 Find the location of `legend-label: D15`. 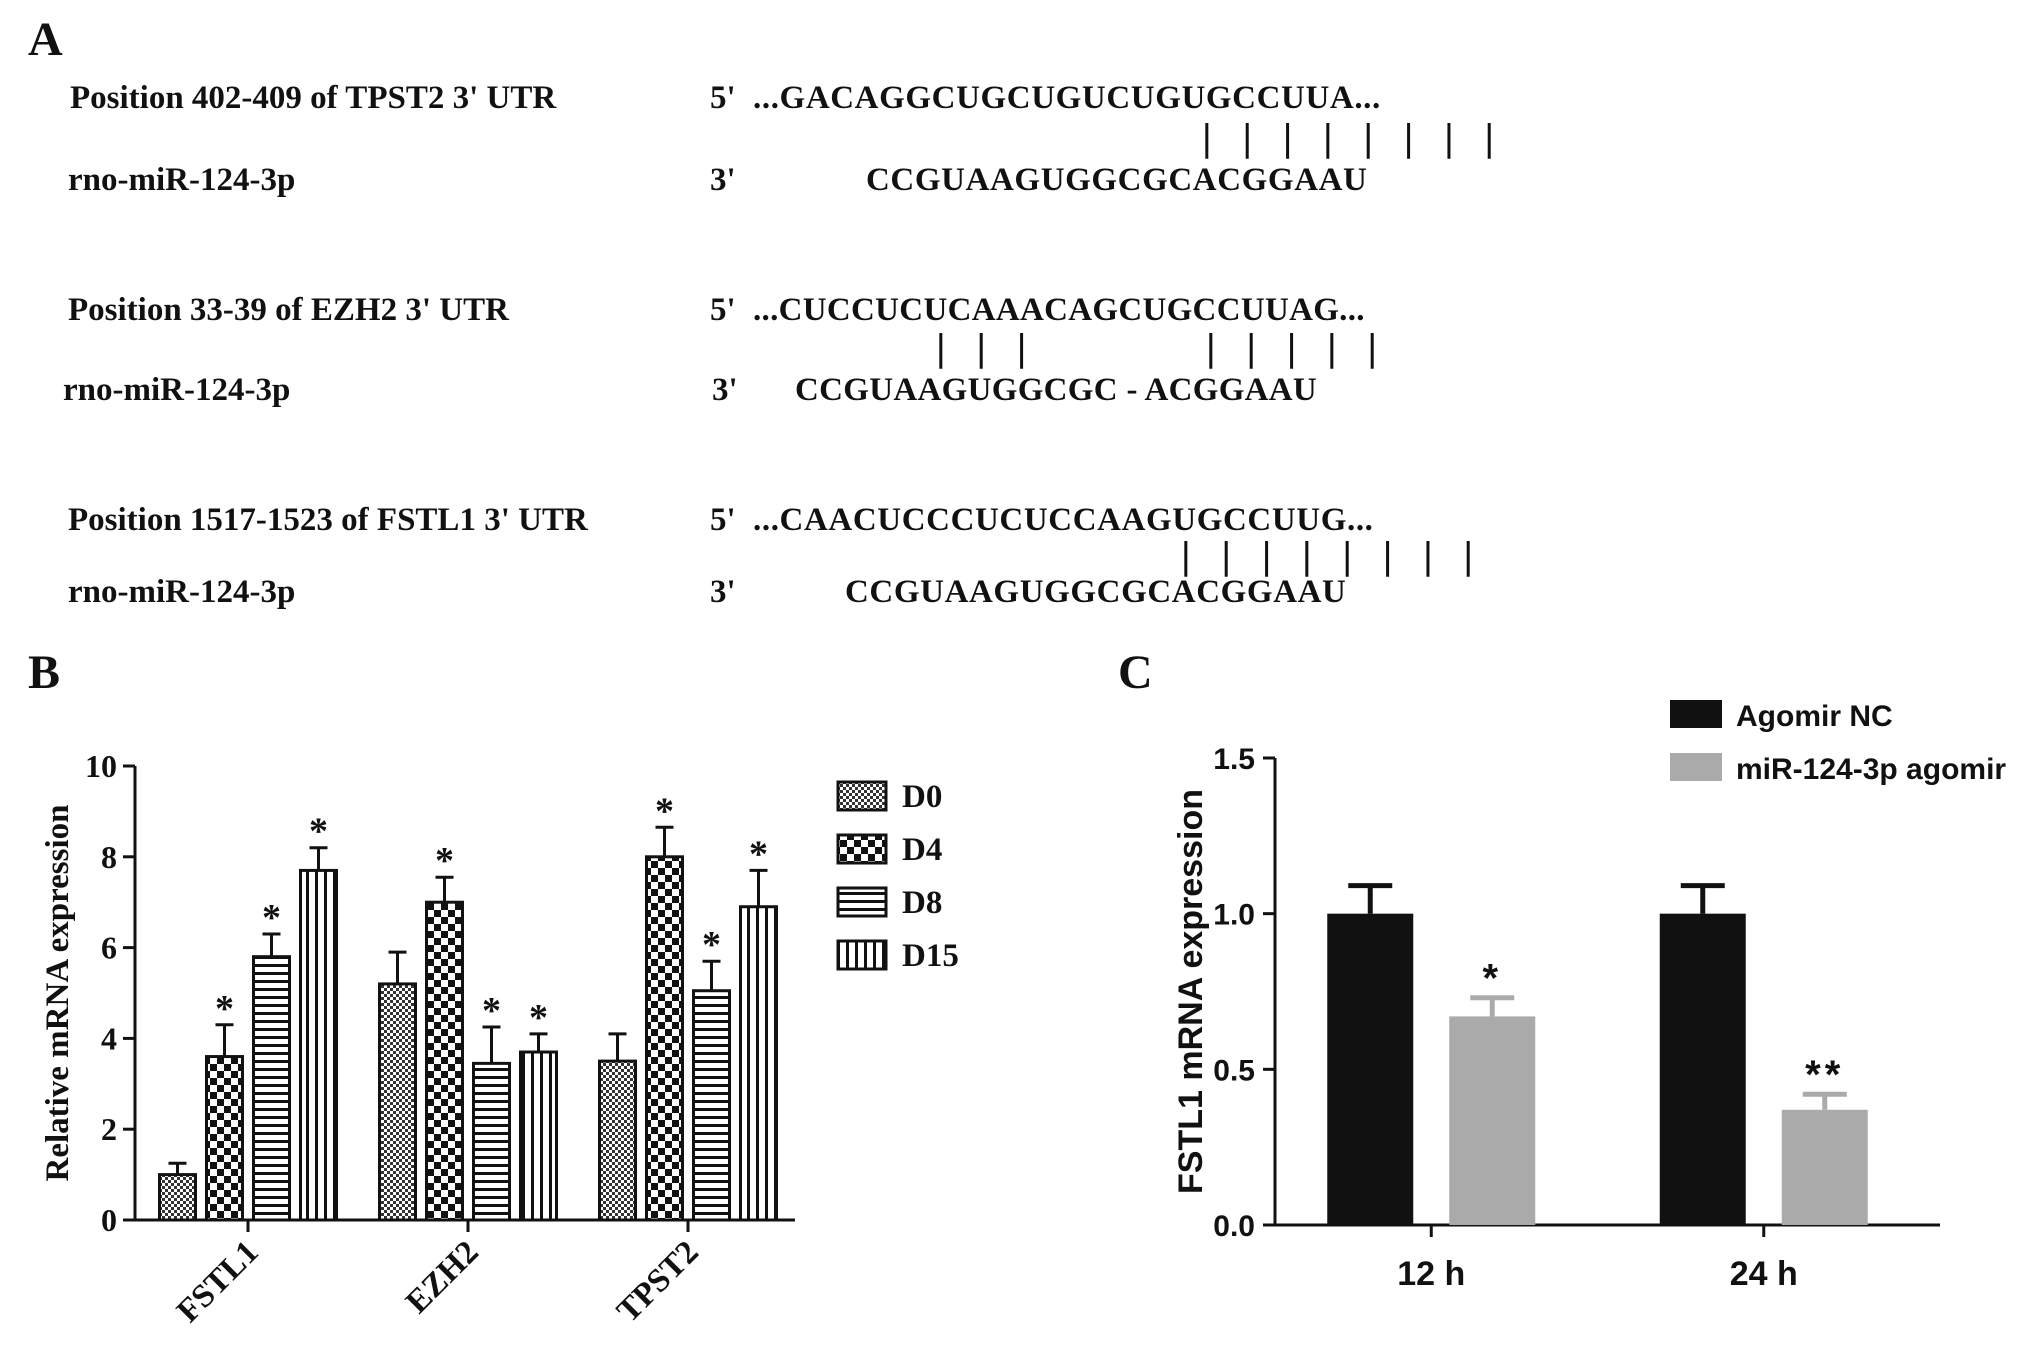

legend-label: D15 is located at coordinates (930, 956).